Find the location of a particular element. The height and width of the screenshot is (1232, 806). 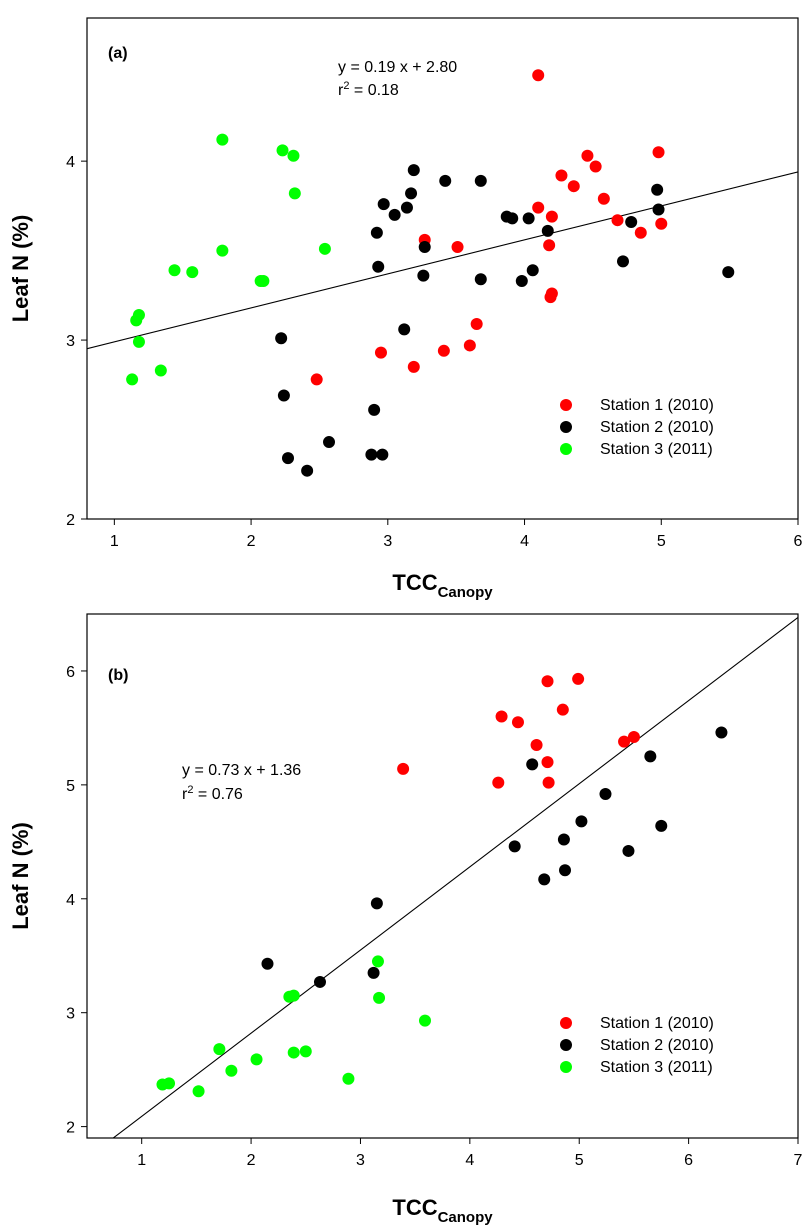

panel-label: (a) is located at coordinates (118, 53).